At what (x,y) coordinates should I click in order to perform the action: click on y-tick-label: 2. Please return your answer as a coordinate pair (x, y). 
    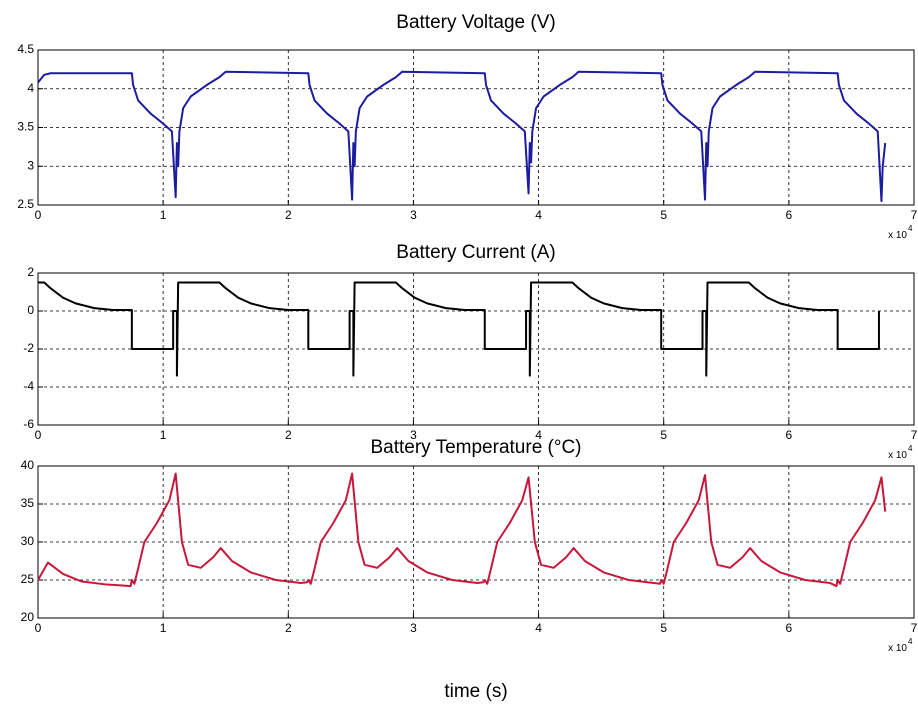
    Looking at the image, I should click on (30, 272).